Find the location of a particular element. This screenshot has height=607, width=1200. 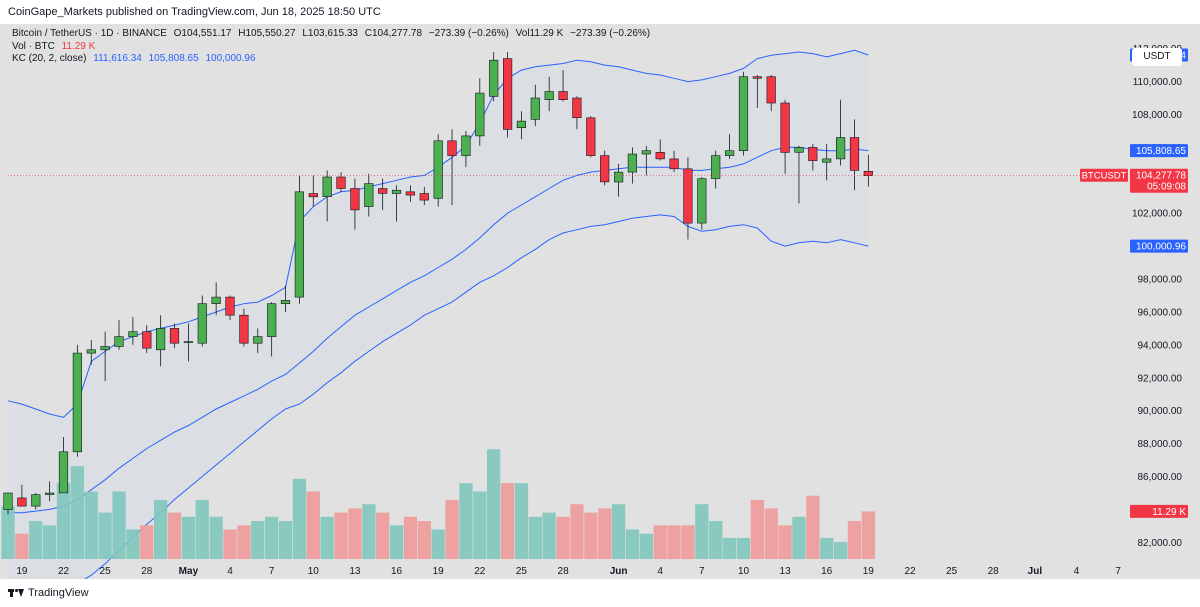

volume-tag-text: 11.29 K is located at coordinates (1169, 512).